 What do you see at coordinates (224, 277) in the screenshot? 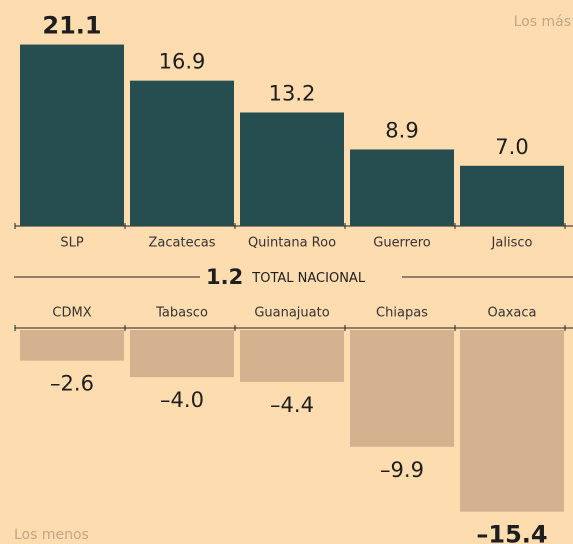
I see `total-value: 1.2` at bounding box center [224, 277].